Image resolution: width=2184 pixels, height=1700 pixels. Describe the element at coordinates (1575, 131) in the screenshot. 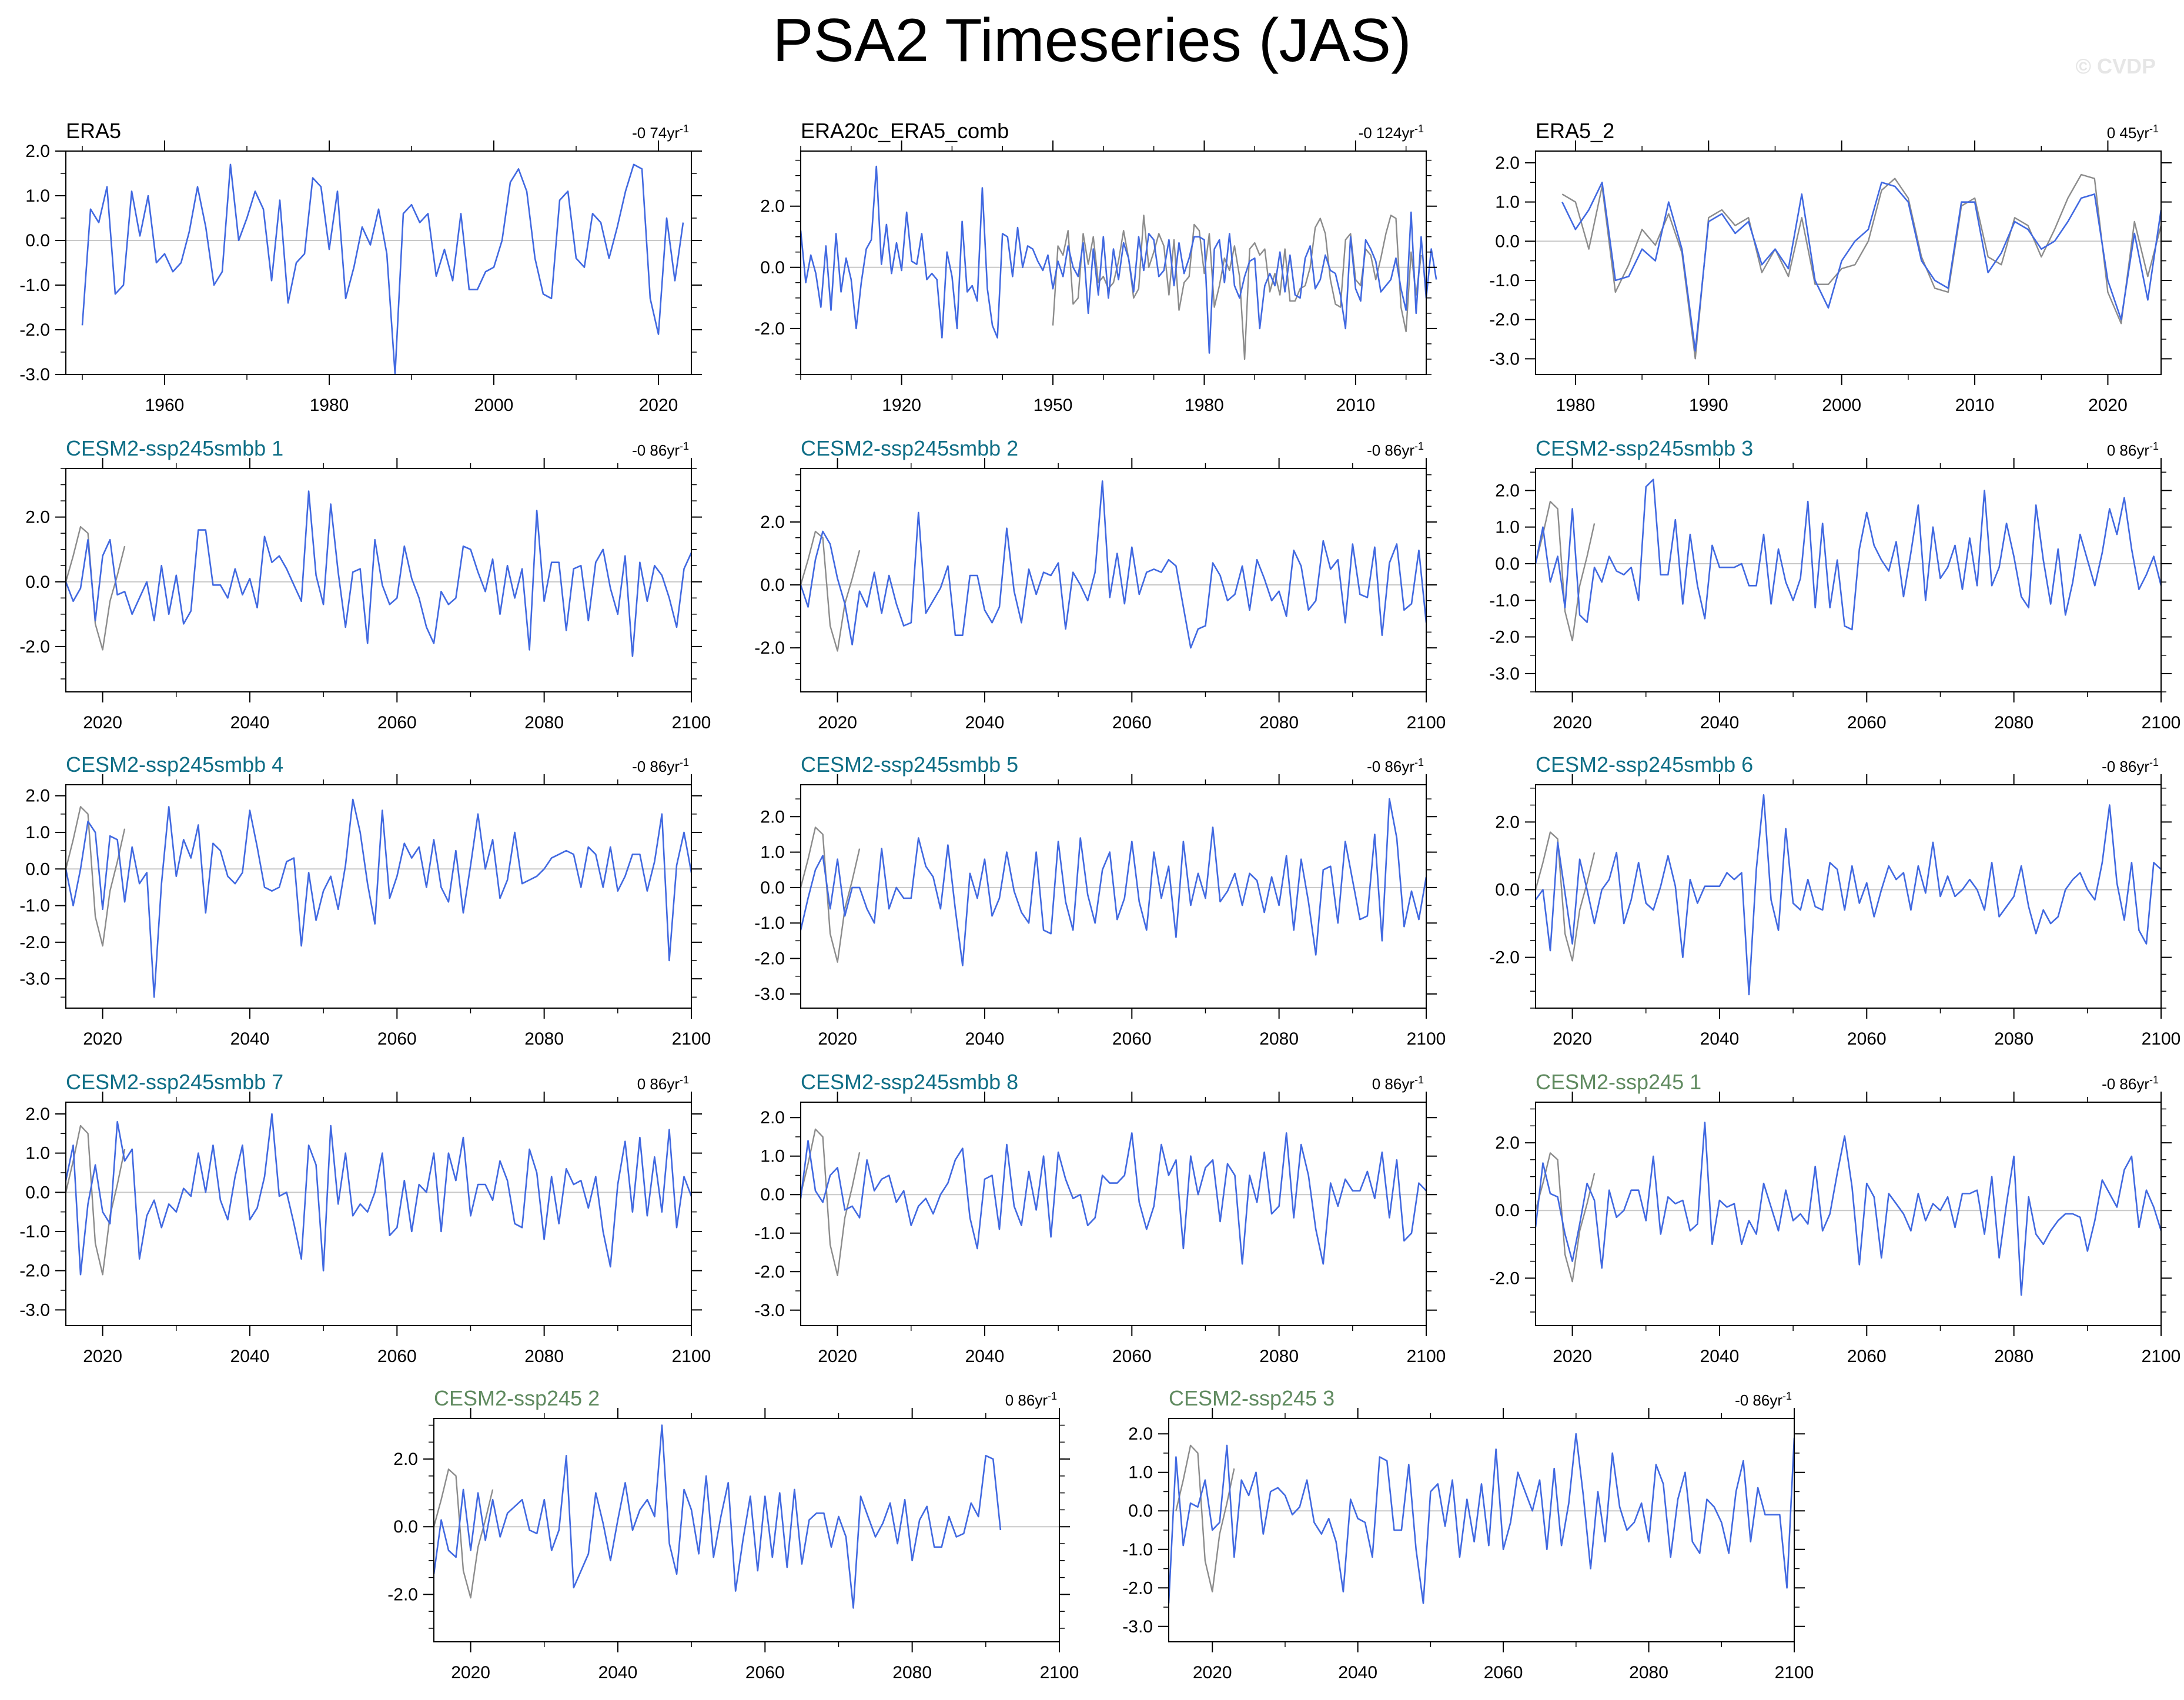

I see `panel-label: ERA5_2` at that location.